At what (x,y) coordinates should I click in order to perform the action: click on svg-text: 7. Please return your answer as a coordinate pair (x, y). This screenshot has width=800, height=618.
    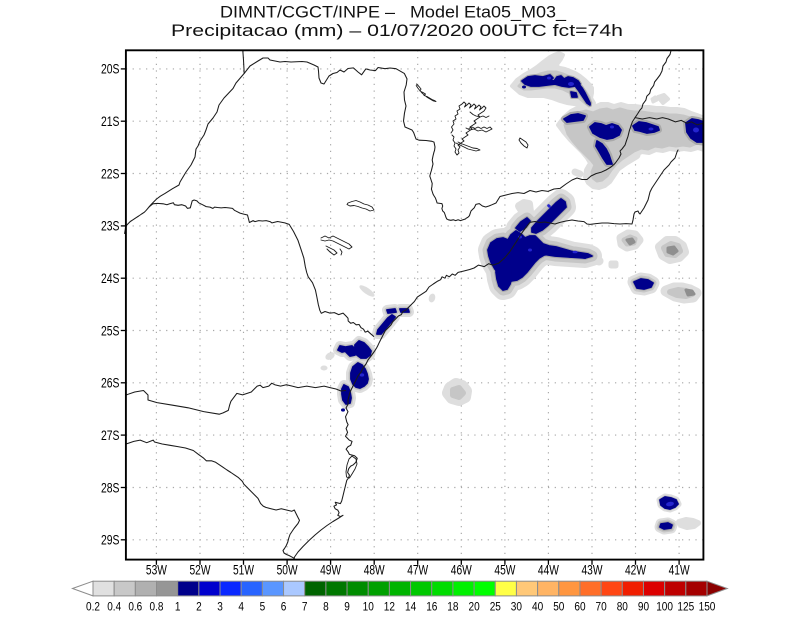
    Looking at the image, I should click on (305, 606).